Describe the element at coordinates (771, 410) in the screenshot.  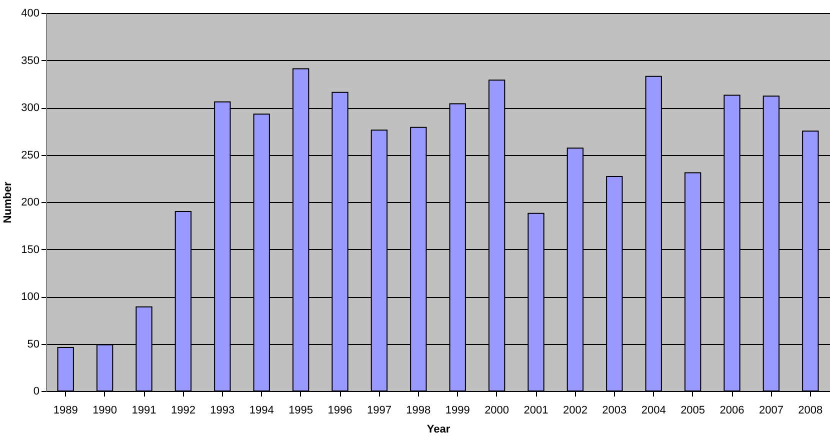
I see `x-tick-label: 2007` at that location.